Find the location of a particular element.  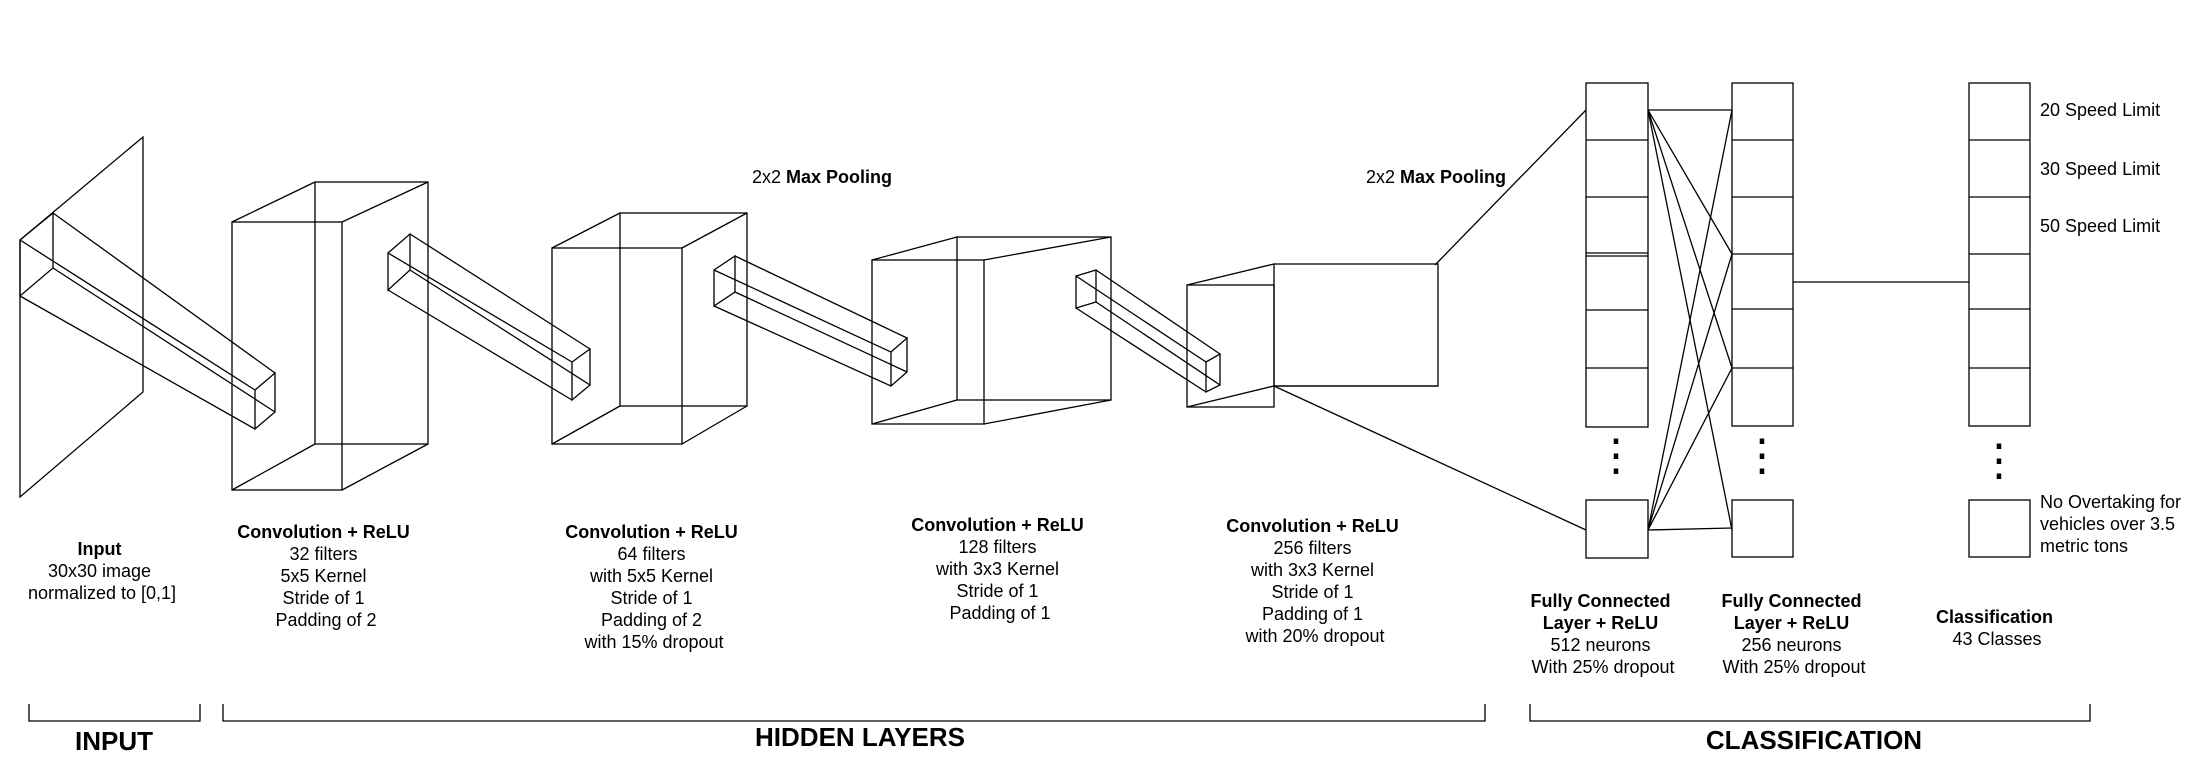

conv2-volume is located at coordinates (729, 328).